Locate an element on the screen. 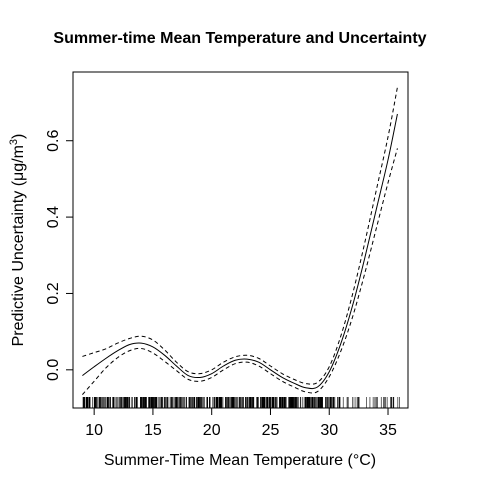 The image size is (480, 480). x-tick-label: 30 is located at coordinates (329, 430).